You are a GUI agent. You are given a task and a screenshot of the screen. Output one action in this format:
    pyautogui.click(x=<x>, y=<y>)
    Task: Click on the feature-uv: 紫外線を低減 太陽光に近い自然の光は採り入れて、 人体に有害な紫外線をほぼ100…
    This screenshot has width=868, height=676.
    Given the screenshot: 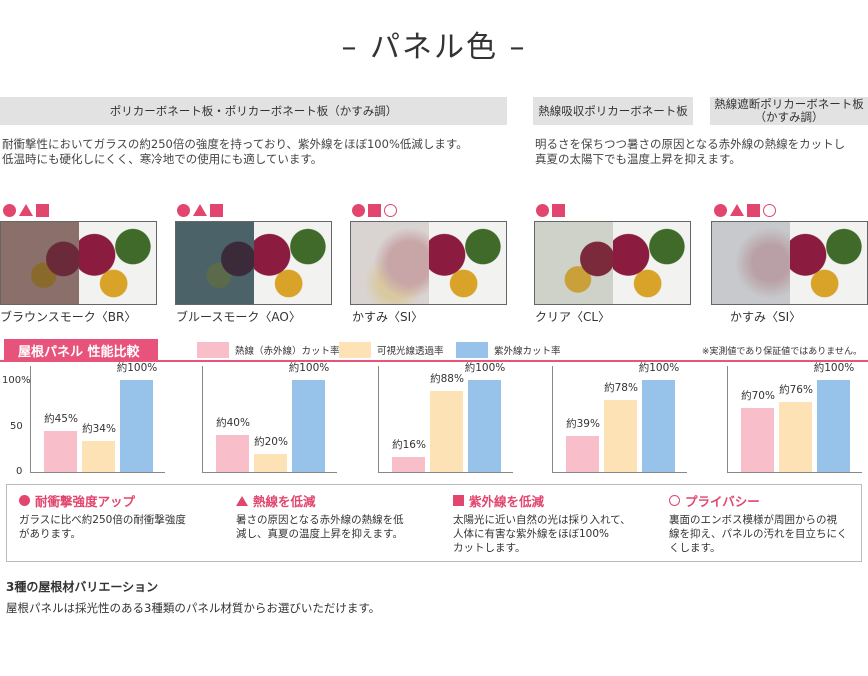 What is the action you would take?
    pyautogui.click(x=542, y=523)
    